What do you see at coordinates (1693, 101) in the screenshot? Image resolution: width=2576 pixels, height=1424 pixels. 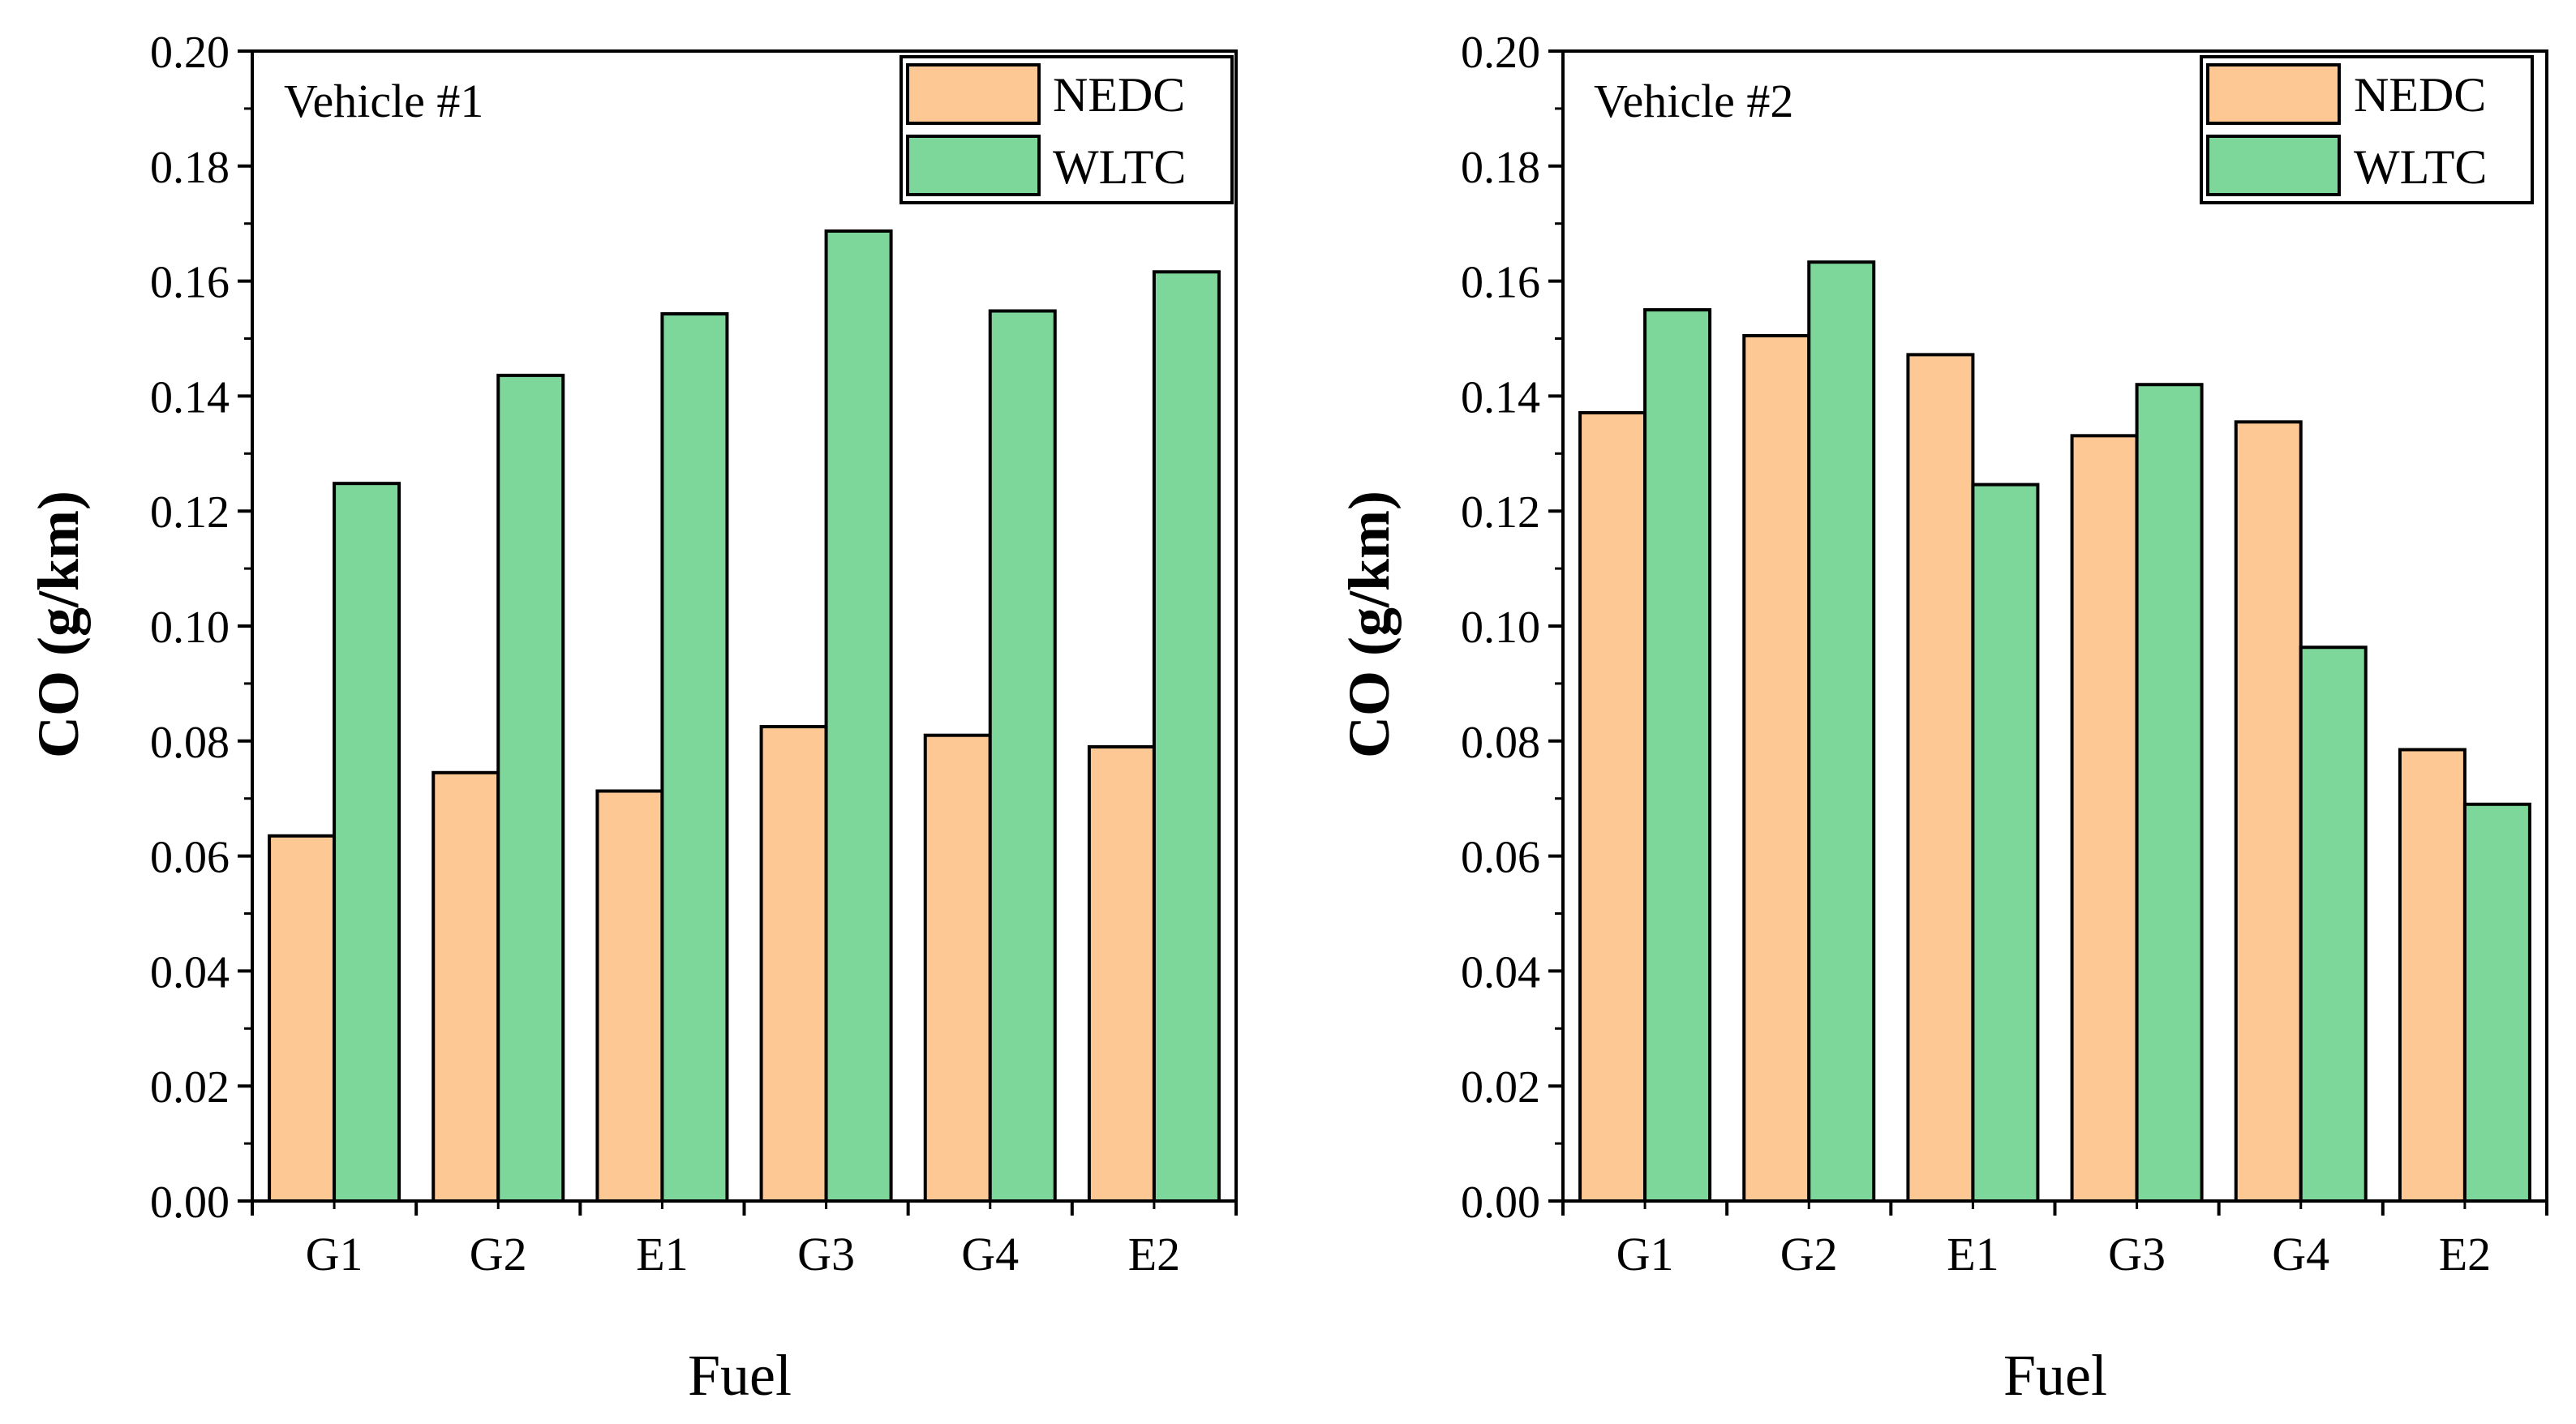 I see `chart2-annotation: Vehicle #2` at bounding box center [1693, 101].